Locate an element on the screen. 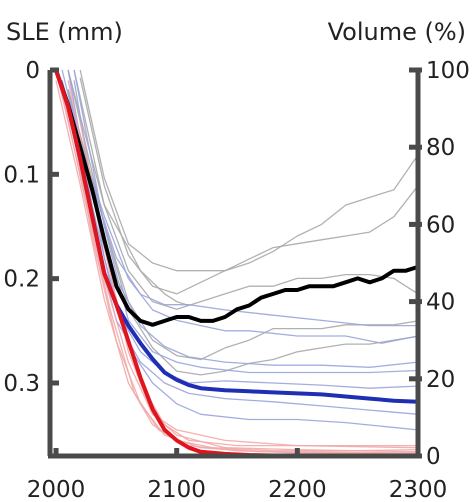 This screenshot has height=502, width=472. right-tick-label-4: 20 is located at coordinates (440, 380).